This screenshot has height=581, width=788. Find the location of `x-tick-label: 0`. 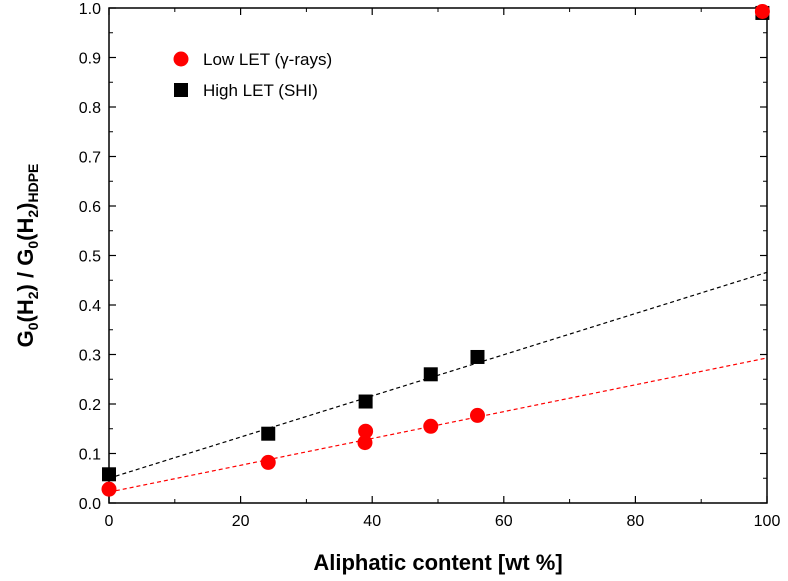

x-tick-label: 0 is located at coordinates (109, 521).